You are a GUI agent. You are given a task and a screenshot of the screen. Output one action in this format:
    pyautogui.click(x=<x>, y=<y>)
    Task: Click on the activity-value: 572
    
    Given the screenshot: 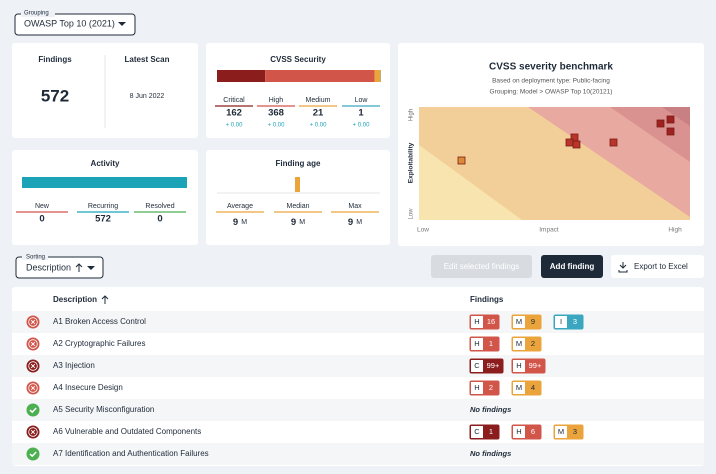 What is the action you would take?
    pyautogui.click(x=103, y=219)
    